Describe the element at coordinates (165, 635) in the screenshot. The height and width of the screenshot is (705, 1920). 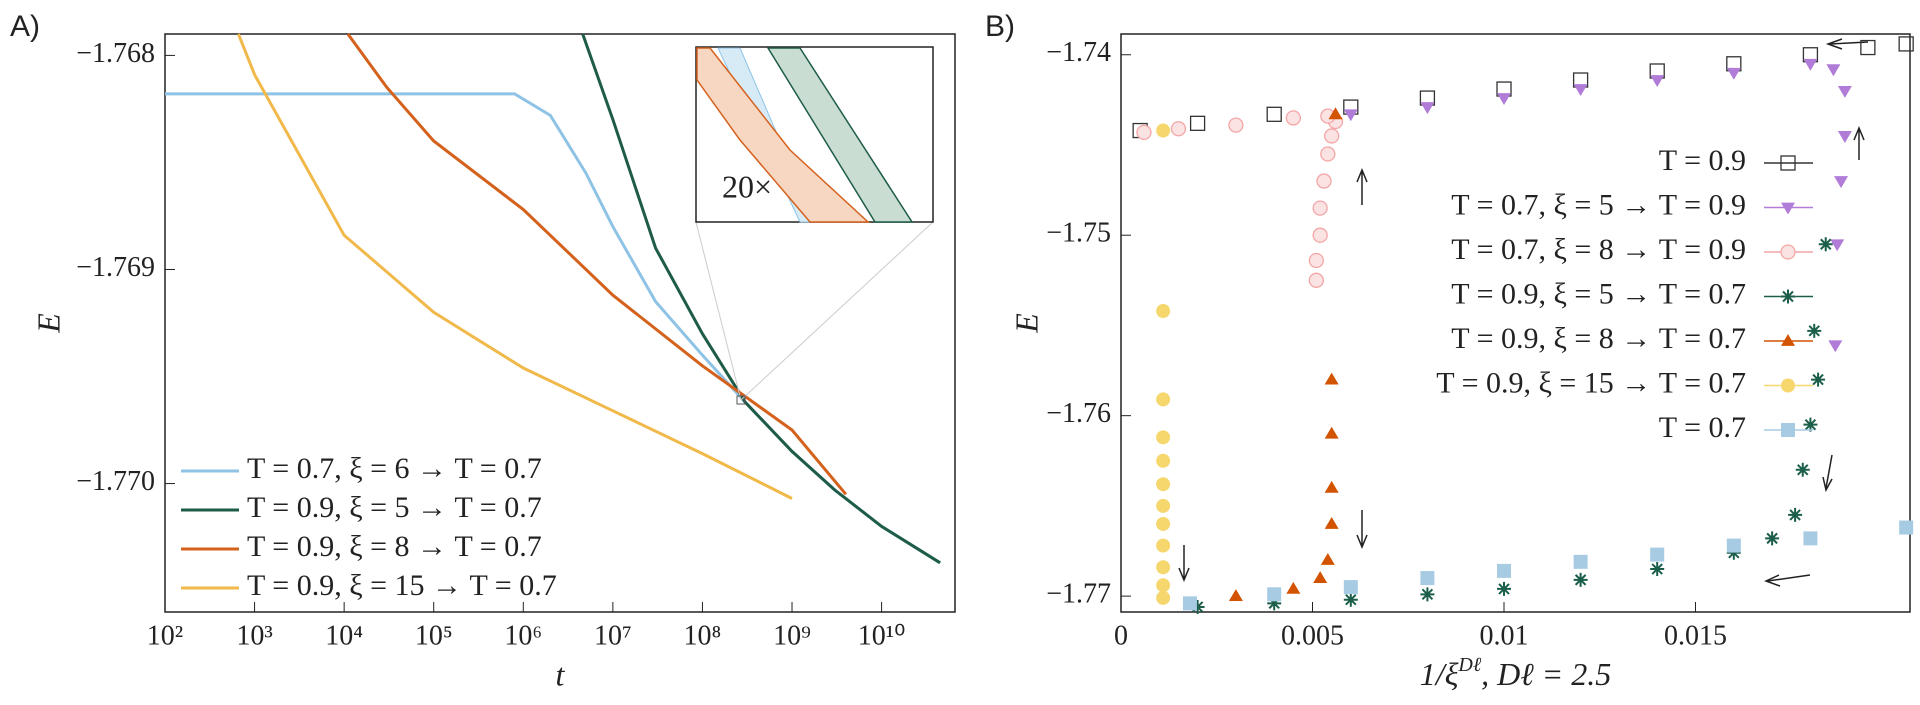
I see `x-tick-label: 10²` at that location.